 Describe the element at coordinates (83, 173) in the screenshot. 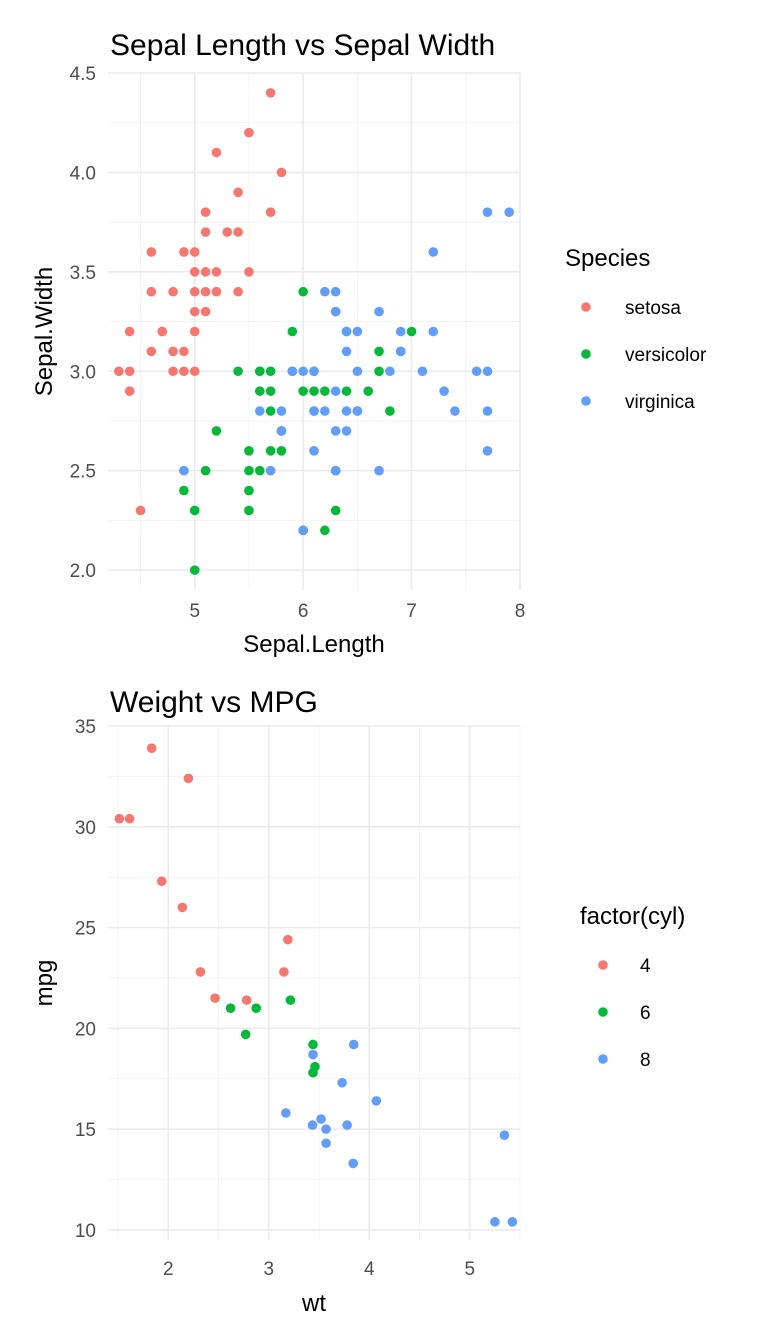

I see `y-tick-label: 4.0` at that location.